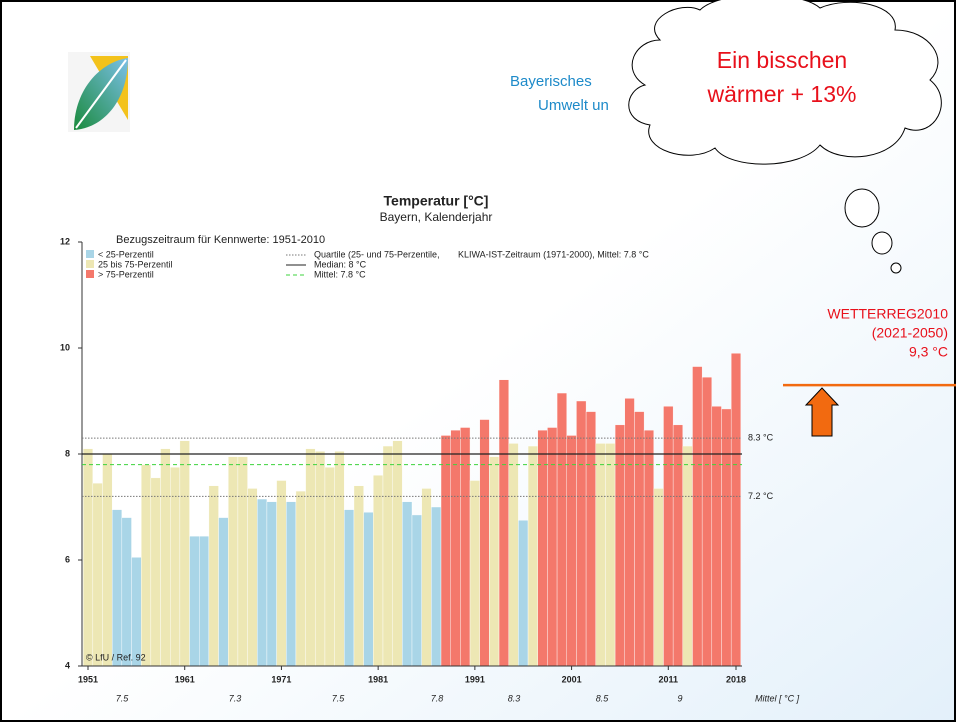 This screenshot has width=956, height=722. I want to click on decade-mean: 8.5, so click(603, 698).